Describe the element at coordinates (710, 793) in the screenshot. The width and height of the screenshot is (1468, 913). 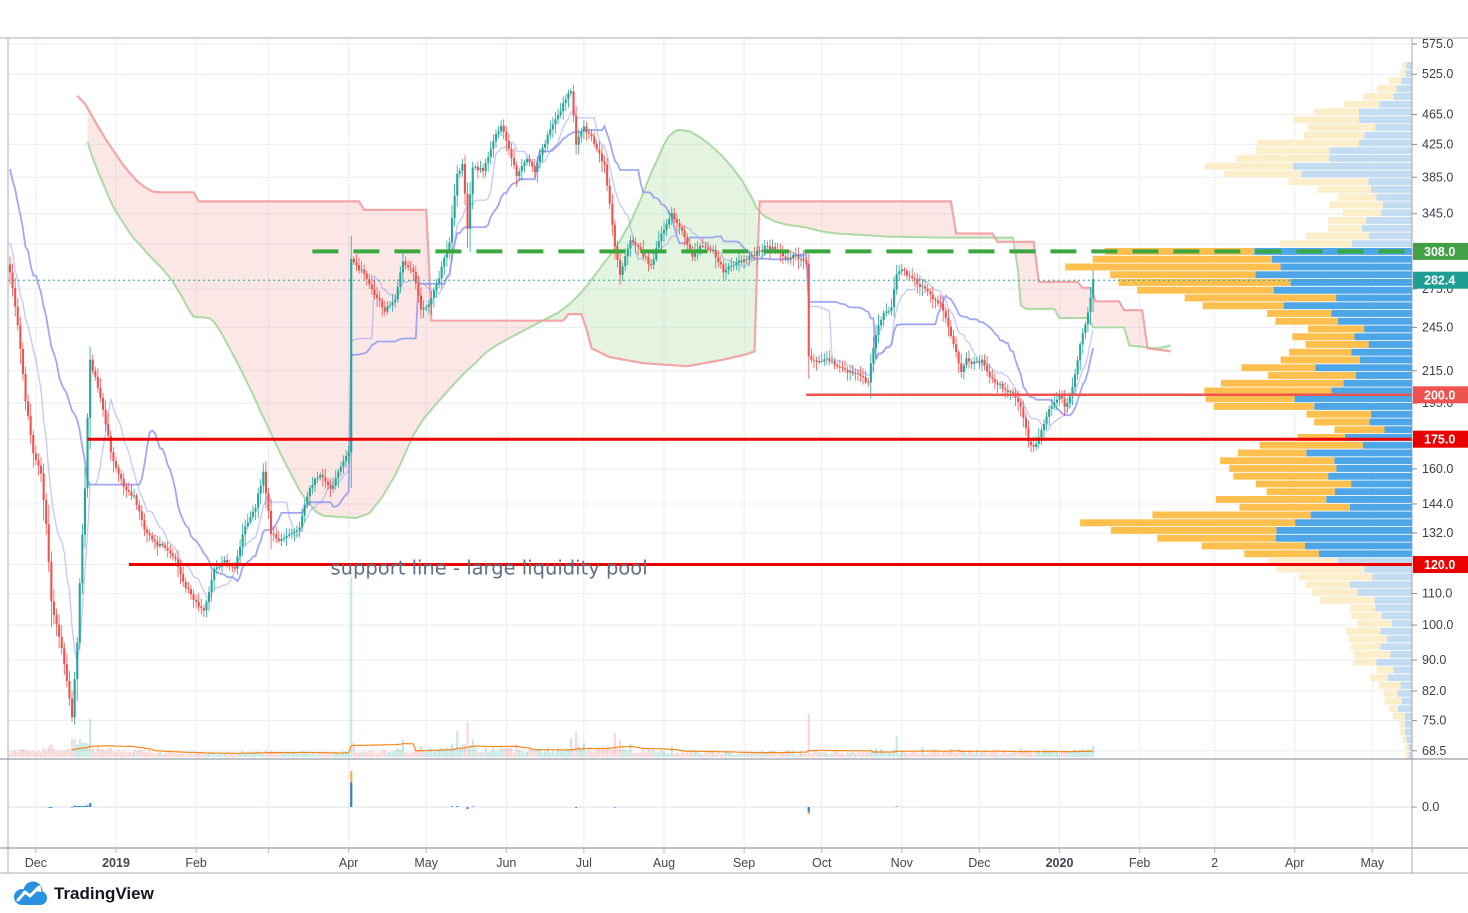
I see `delta-pane-bars` at that location.